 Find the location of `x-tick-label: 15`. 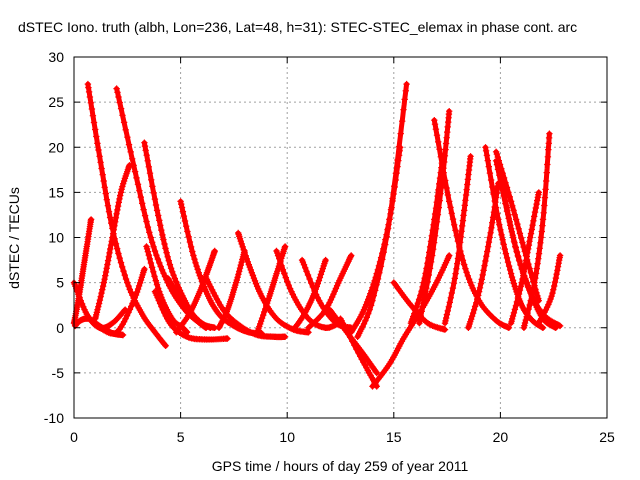

x-tick-label: 15 is located at coordinates (394, 437).